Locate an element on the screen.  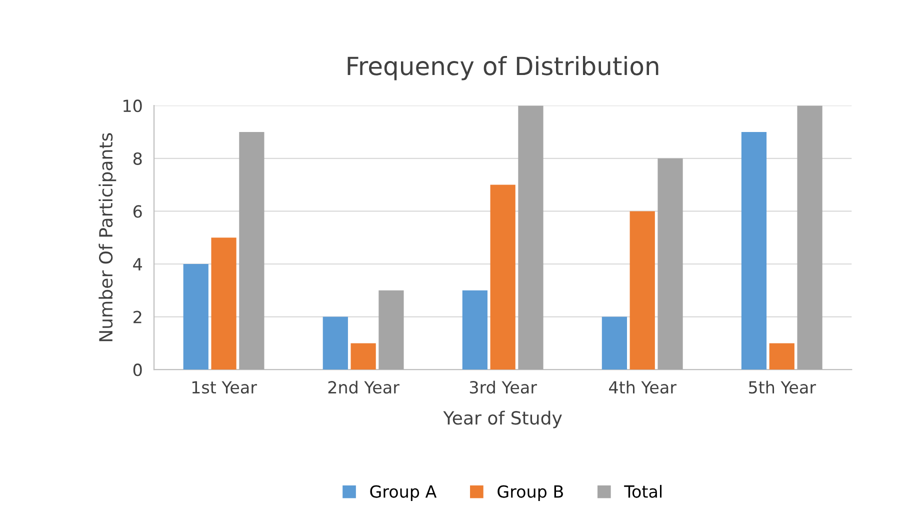
x-tick-label: 4th Year is located at coordinates (642, 387).